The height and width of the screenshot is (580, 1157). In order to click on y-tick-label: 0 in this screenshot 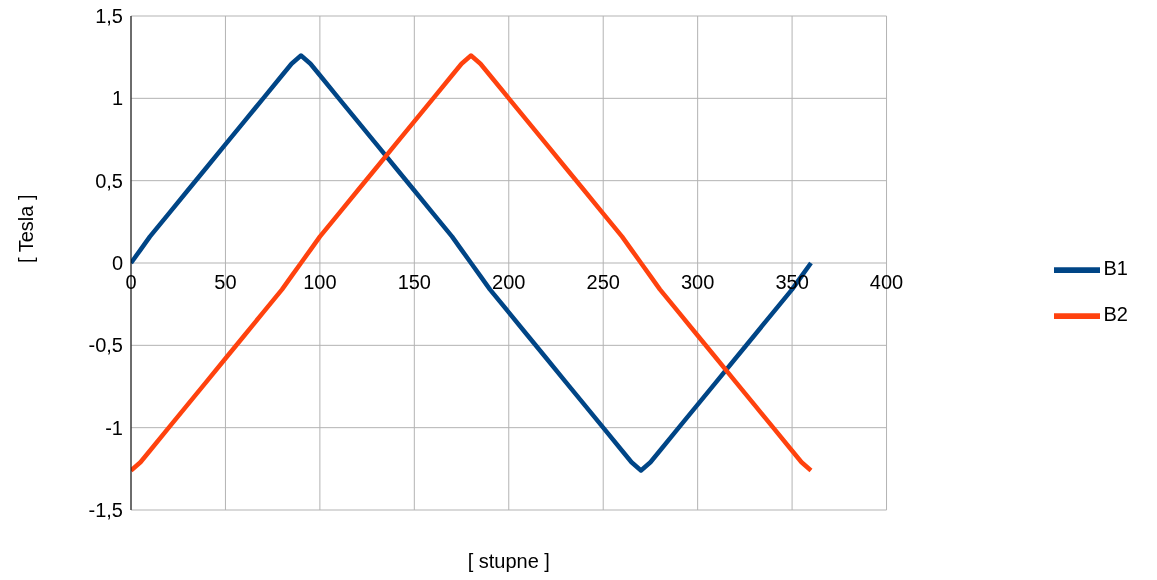, I will do `click(117, 263)`.